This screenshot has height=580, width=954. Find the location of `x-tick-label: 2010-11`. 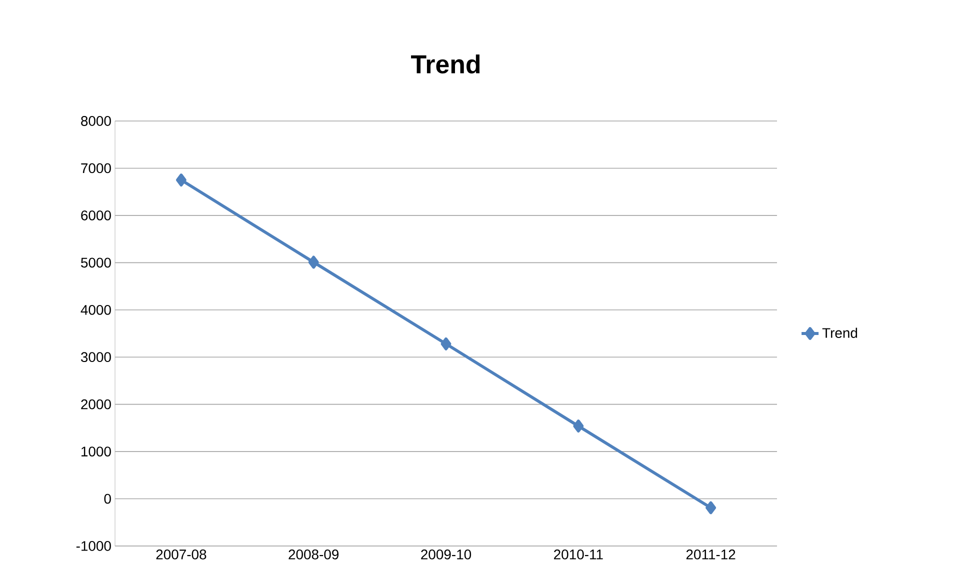

x-tick-label: 2010-11 is located at coordinates (578, 555).